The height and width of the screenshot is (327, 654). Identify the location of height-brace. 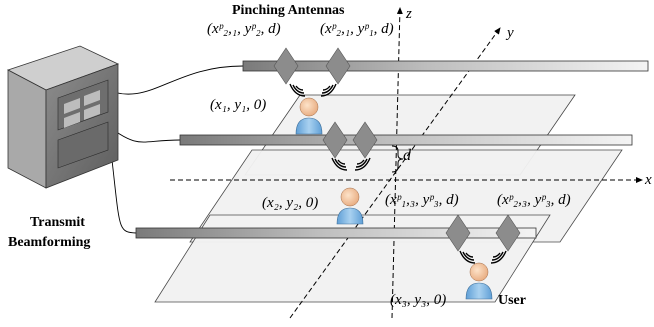
(397, 159).